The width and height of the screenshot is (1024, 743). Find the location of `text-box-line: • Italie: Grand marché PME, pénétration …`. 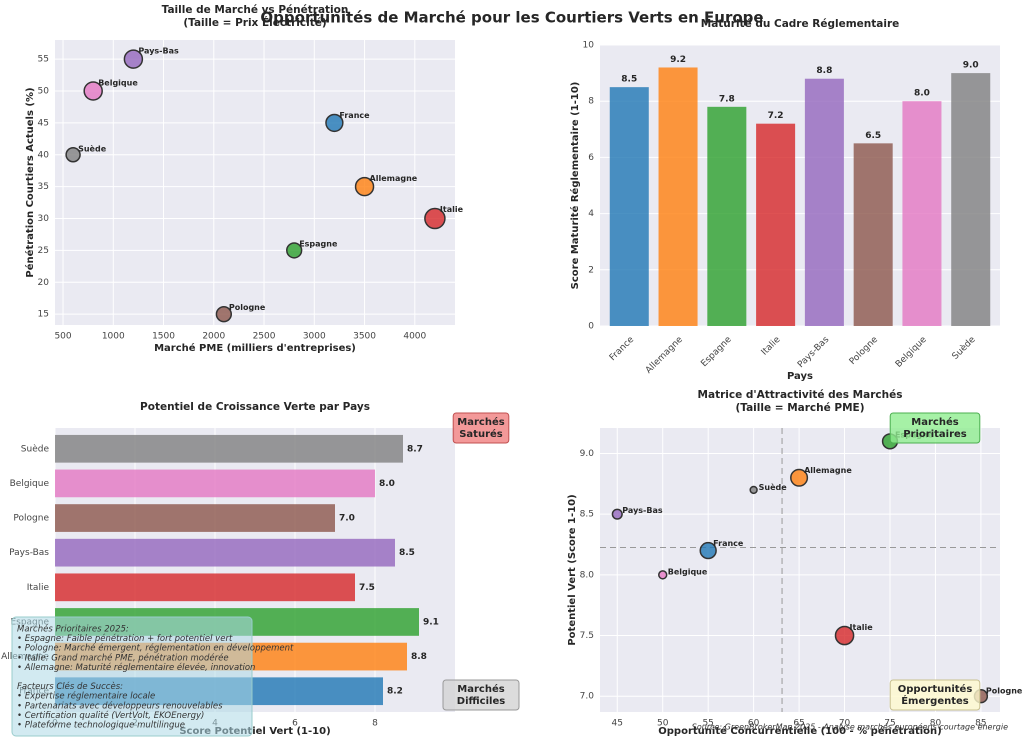

text-box-line: • Italie: Grand marché PME, pénétration … is located at coordinates (123, 657).